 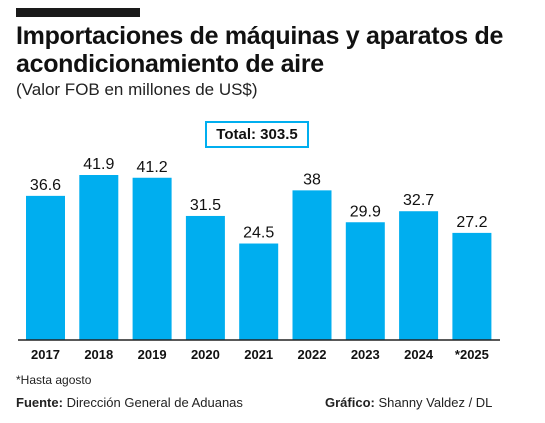 I want to click on bar-2018, so click(x=99, y=257).